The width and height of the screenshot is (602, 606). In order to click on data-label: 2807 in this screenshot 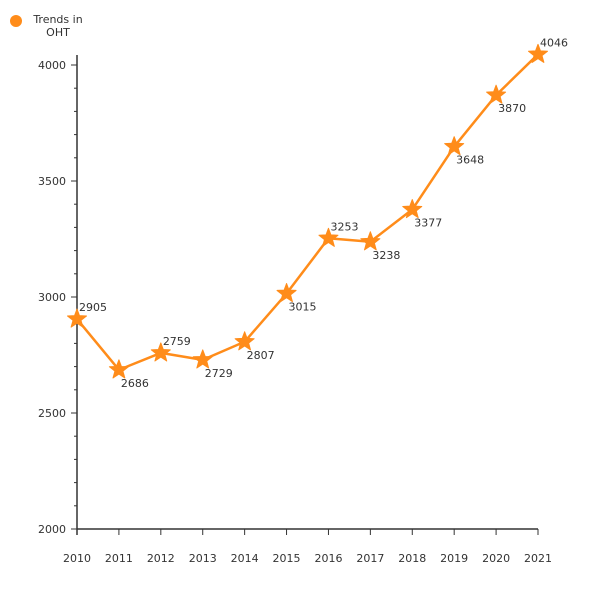, I will do `click(261, 355)`.